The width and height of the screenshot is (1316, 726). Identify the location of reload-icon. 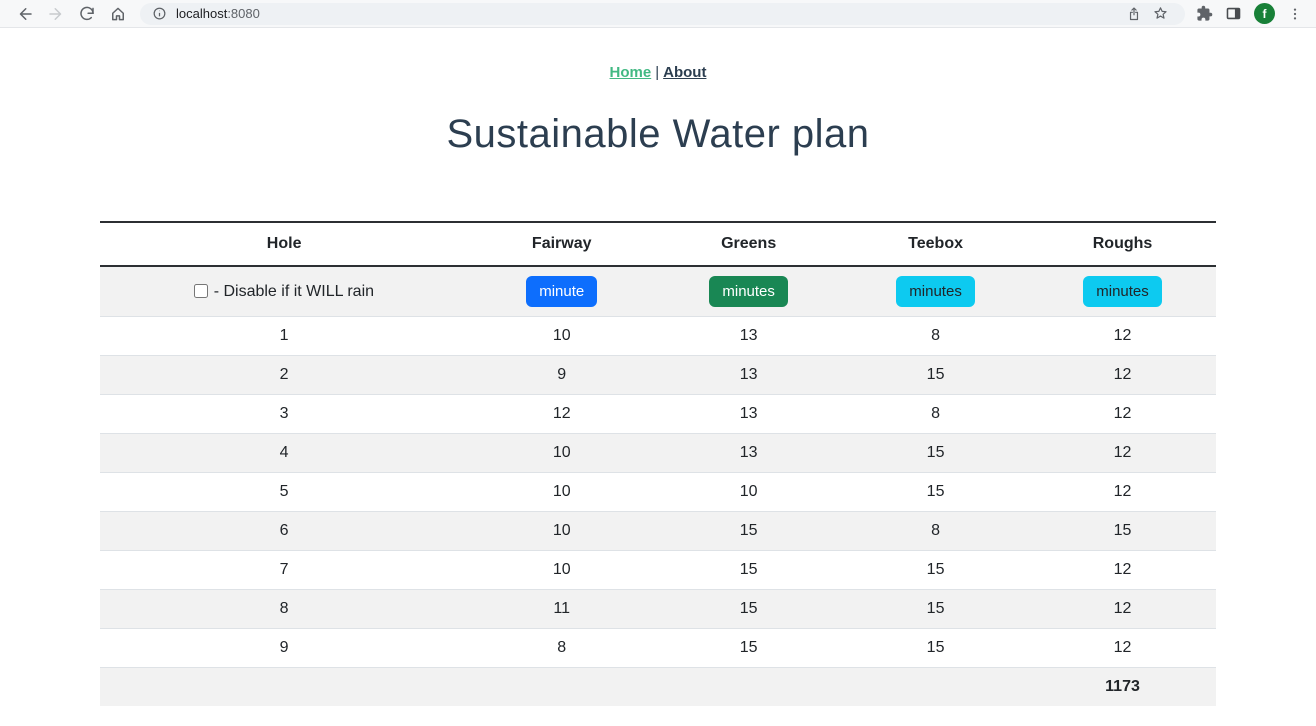
(86, 13).